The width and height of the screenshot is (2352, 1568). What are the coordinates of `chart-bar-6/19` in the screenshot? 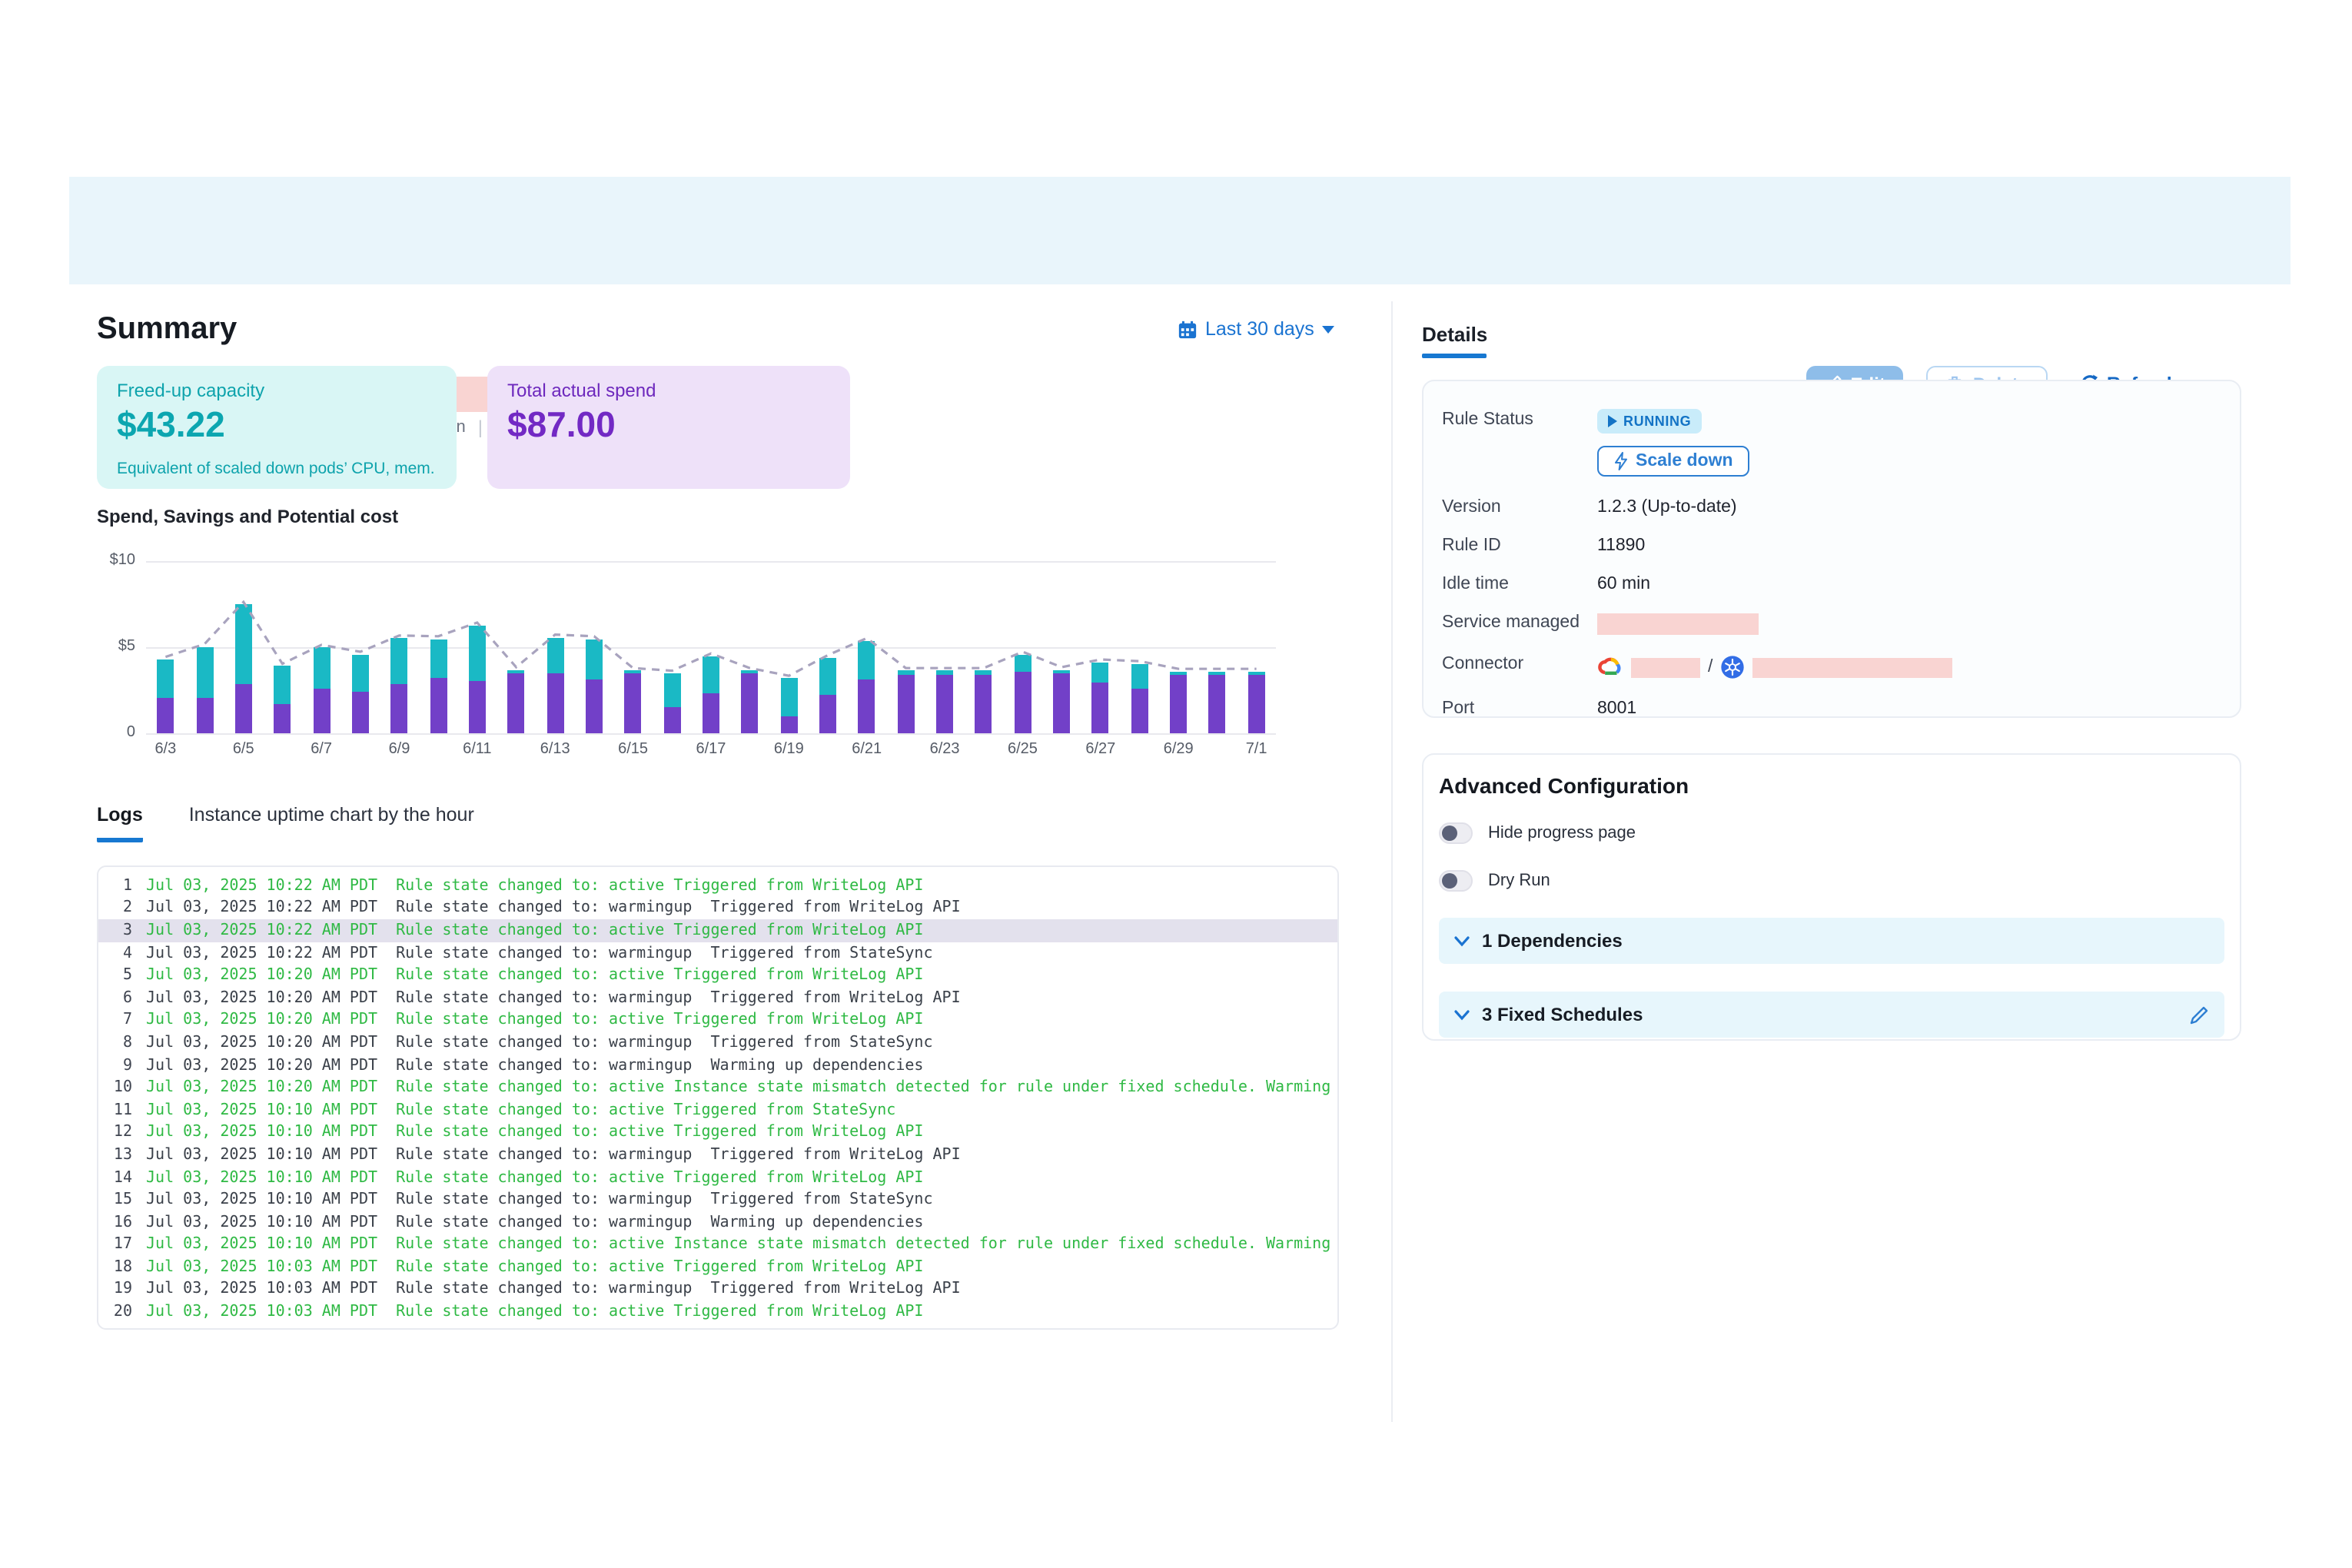 It's located at (789, 705).